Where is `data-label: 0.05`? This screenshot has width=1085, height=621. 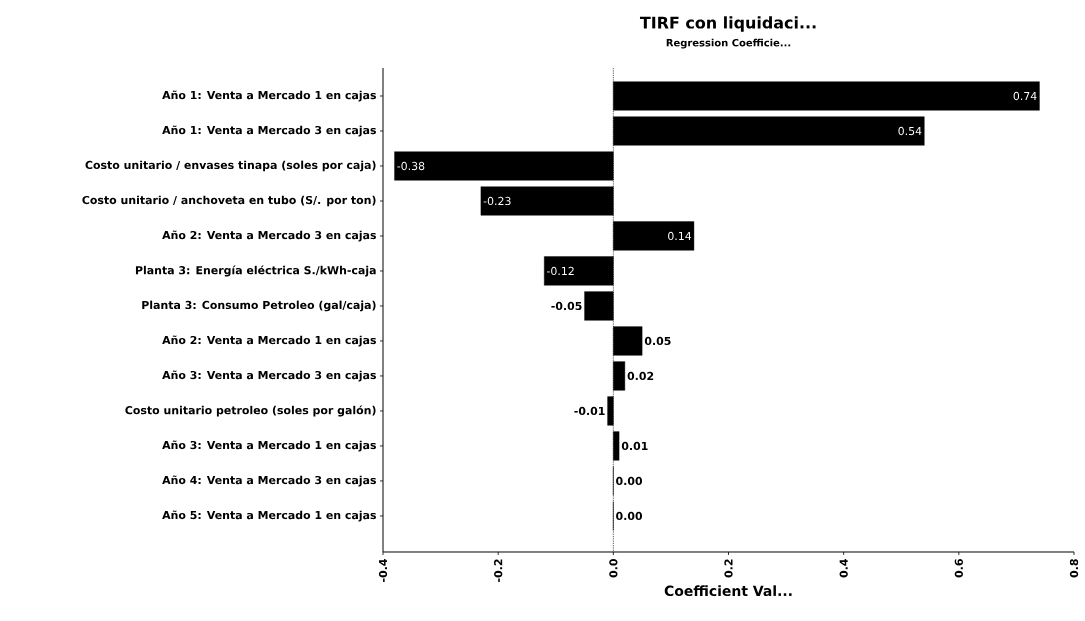 data-label: 0.05 is located at coordinates (657, 341).